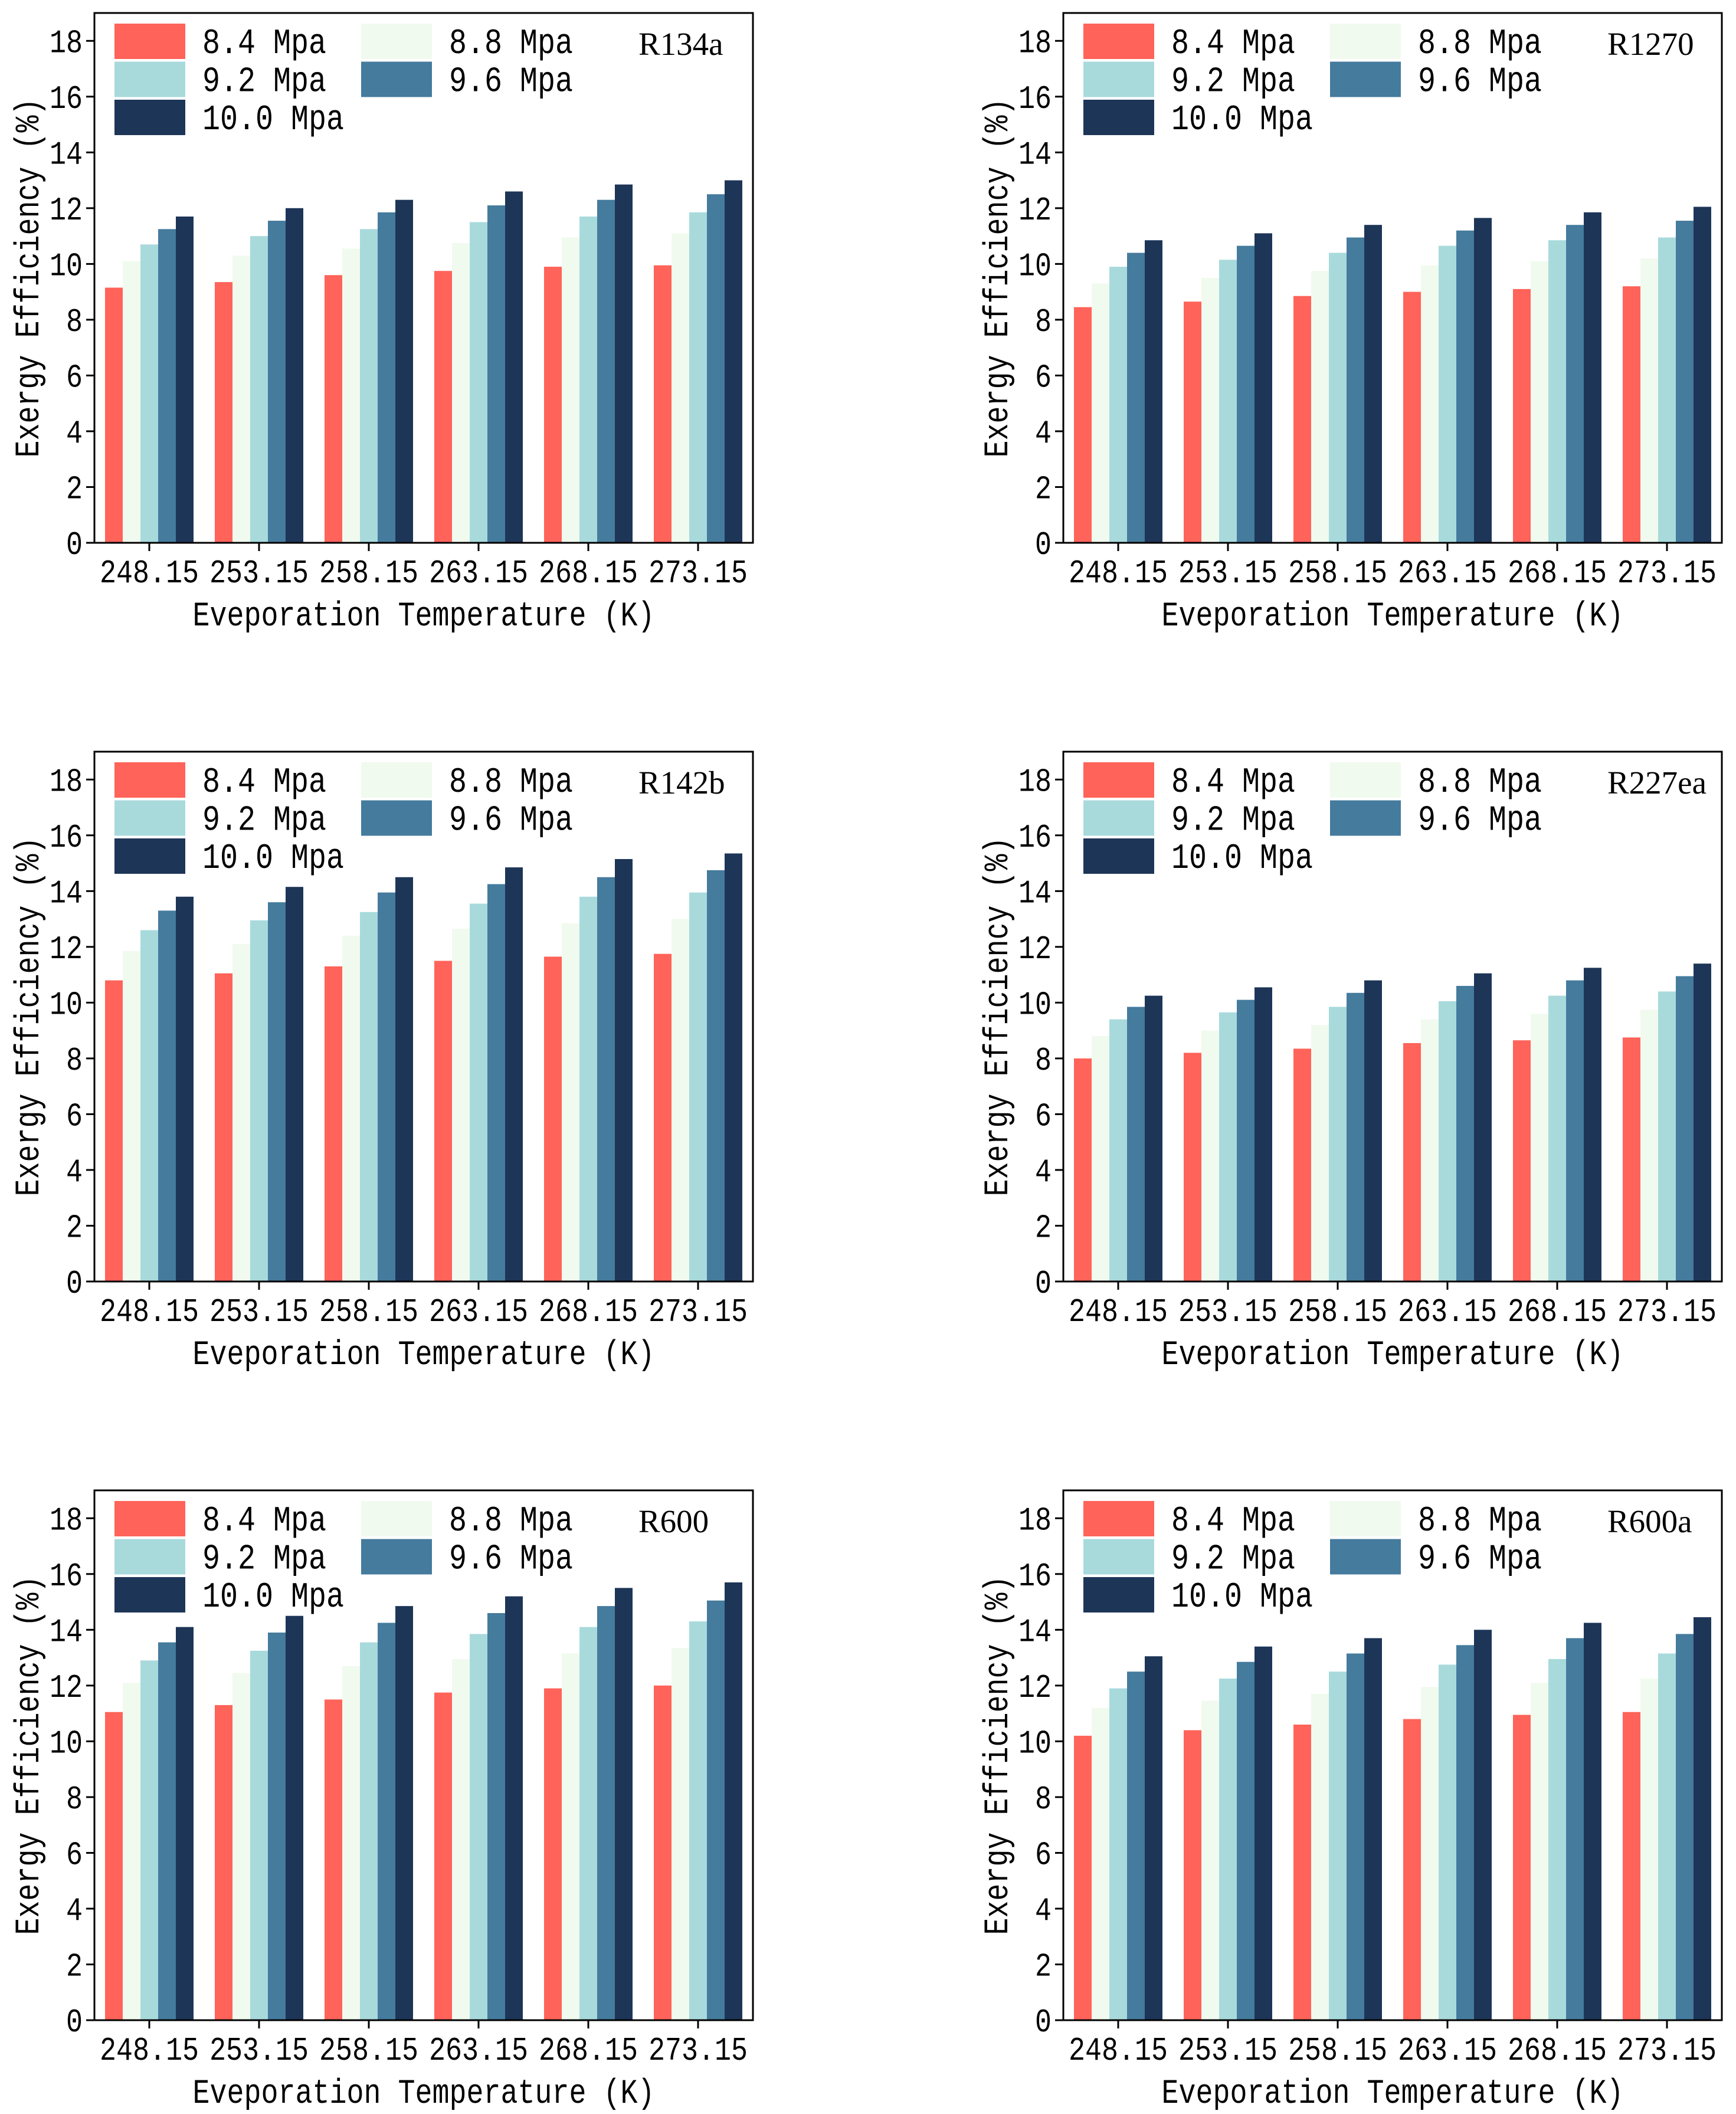  What do you see at coordinates (386, 1086) in the screenshot?
I see `bar-r142b-258-15-9-6-mpa` at bounding box center [386, 1086].